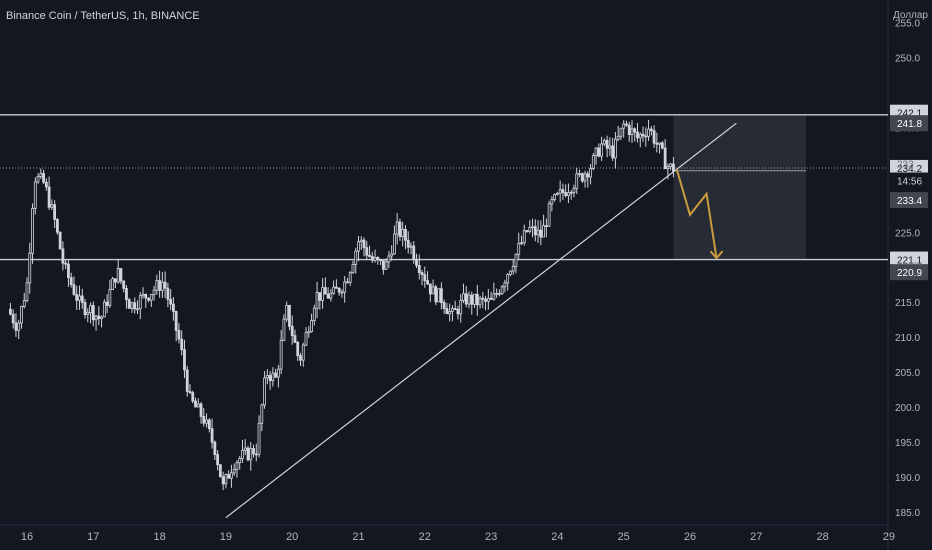 This screenshot has width=932, height=550. What do you see at coordinates (910, 15) in the screenshot?
I see `currency-label: Доллар` at bounding box center [910, 15].